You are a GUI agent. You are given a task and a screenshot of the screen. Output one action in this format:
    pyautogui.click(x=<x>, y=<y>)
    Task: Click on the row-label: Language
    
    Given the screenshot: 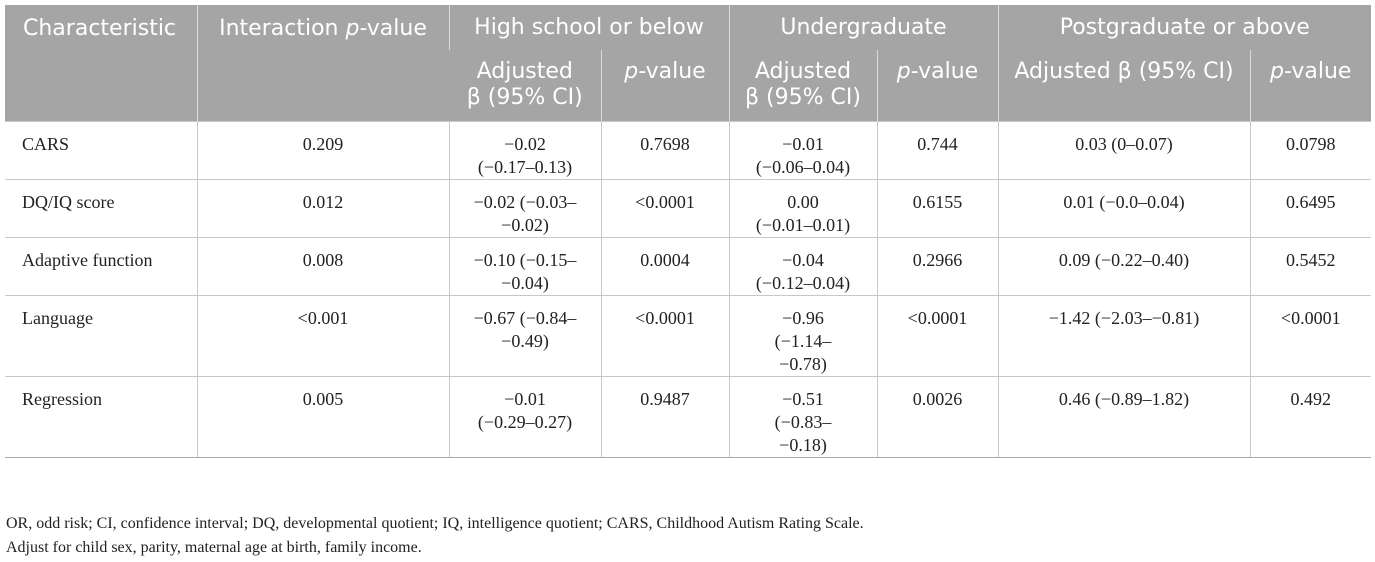 What is the action you would take?
    pyautogui.click(x=101, y=335)
    